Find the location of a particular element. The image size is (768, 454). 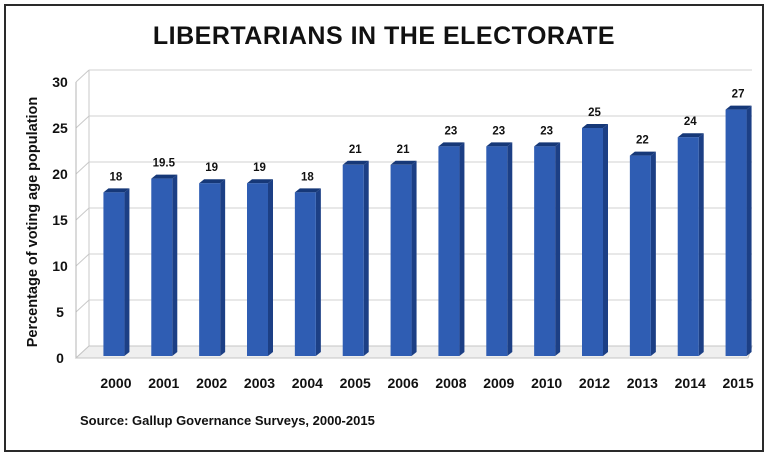

data-label: 24 is located at coordinates (690, 122).